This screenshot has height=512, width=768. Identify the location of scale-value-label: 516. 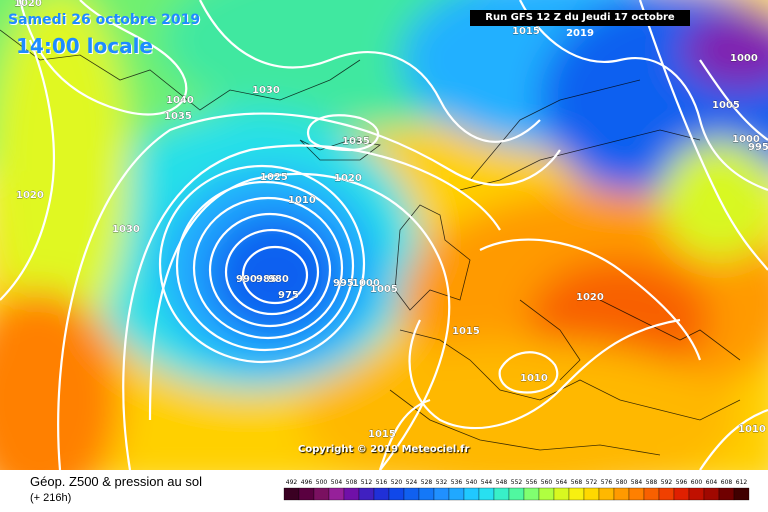
(382, 482).